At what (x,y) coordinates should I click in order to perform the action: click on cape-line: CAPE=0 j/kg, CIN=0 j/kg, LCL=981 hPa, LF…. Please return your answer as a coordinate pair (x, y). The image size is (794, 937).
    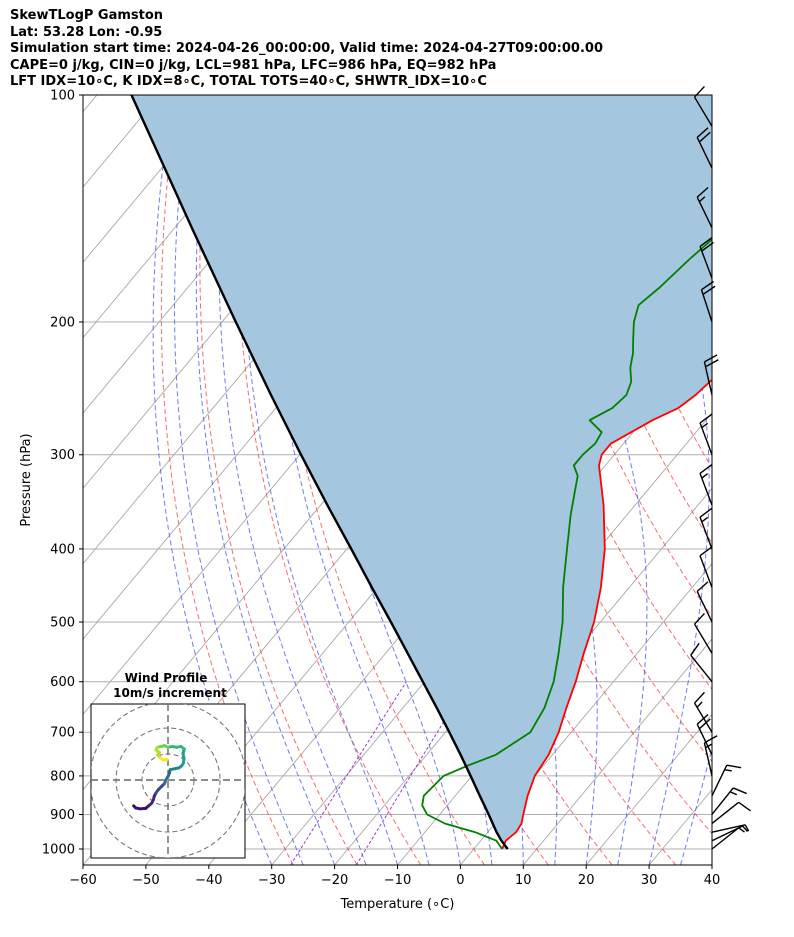
    Looking at the image, I should click on (253, 65).